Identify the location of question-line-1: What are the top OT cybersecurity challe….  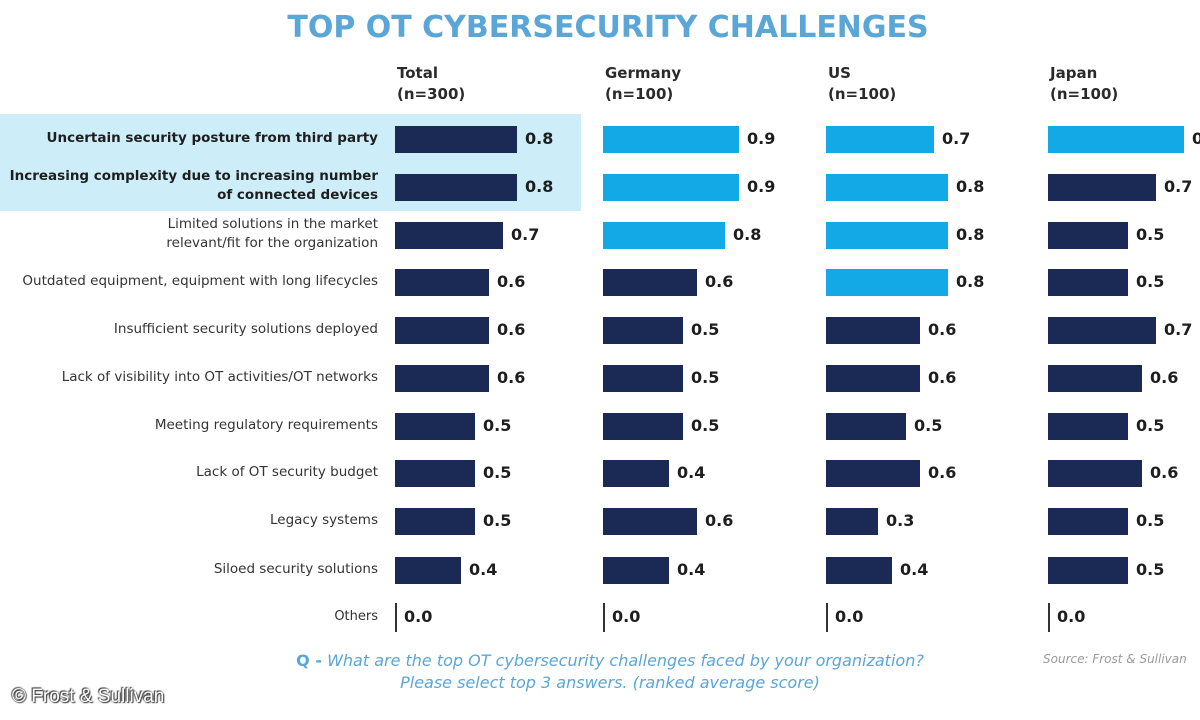
(625, 660).